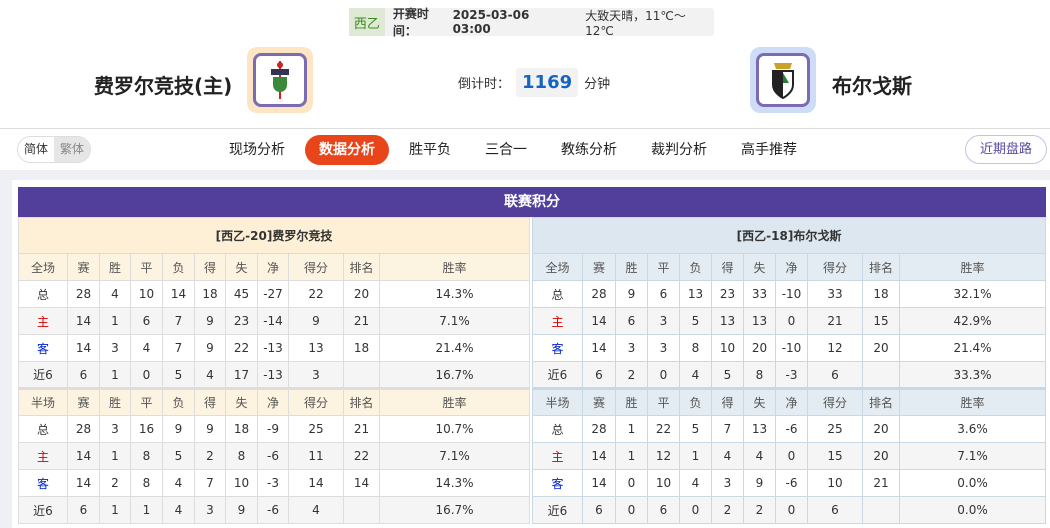  What do you see at coordinates (273, 375) in the screenshot?
I see `stat-cell: -13` at bounding box center [273, 375].